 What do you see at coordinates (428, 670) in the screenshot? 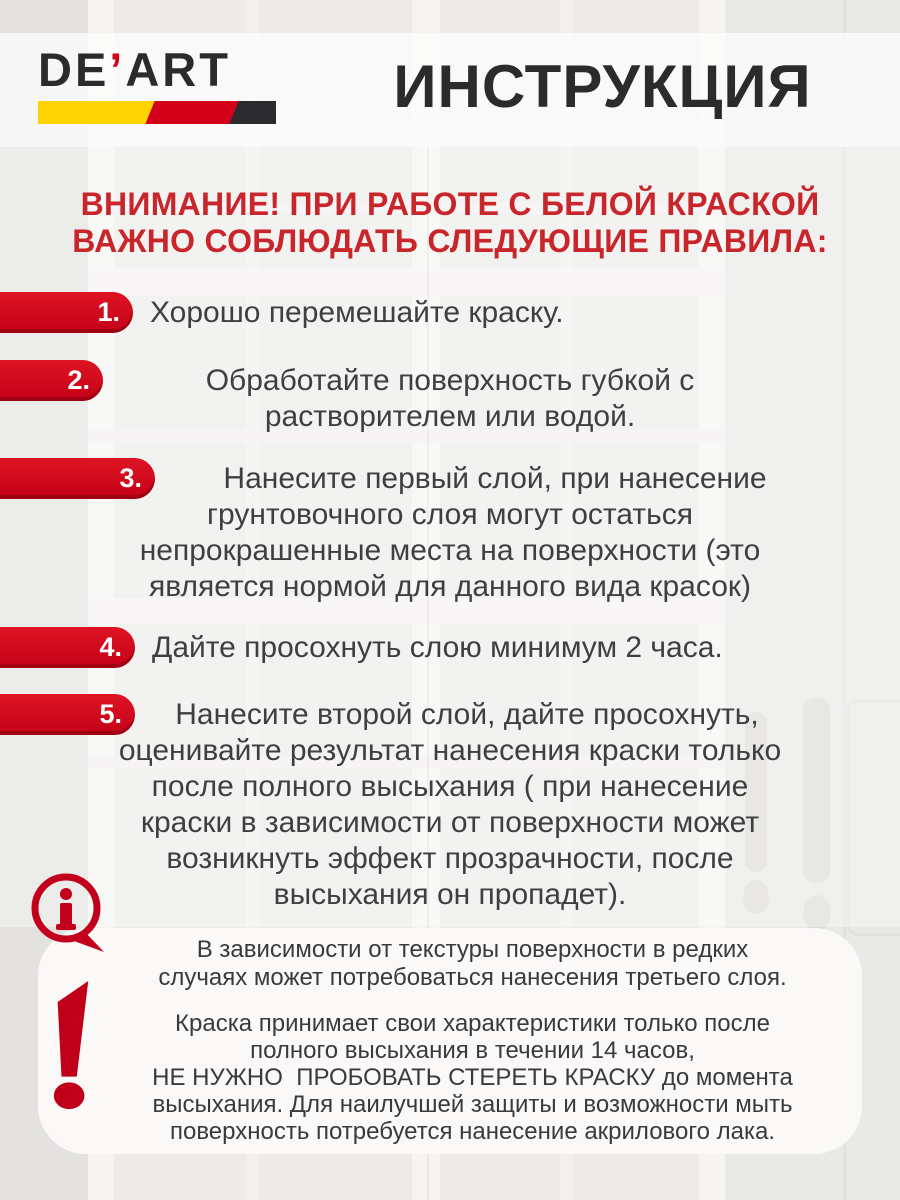
I see `door-gap-line` at bounding box center [428, 670].